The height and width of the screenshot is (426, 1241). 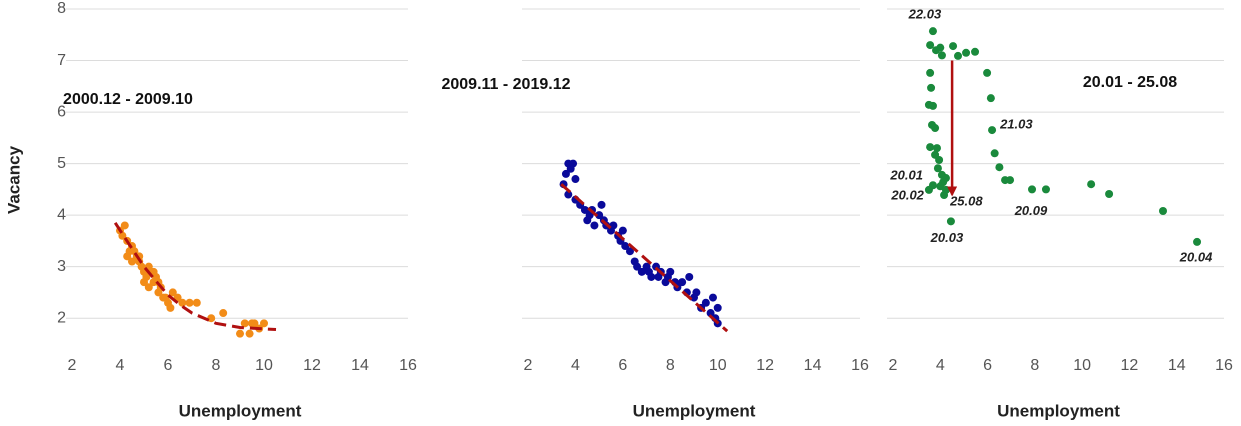 I want to click on y-tick-label: 5, so click(x=61, y=163).